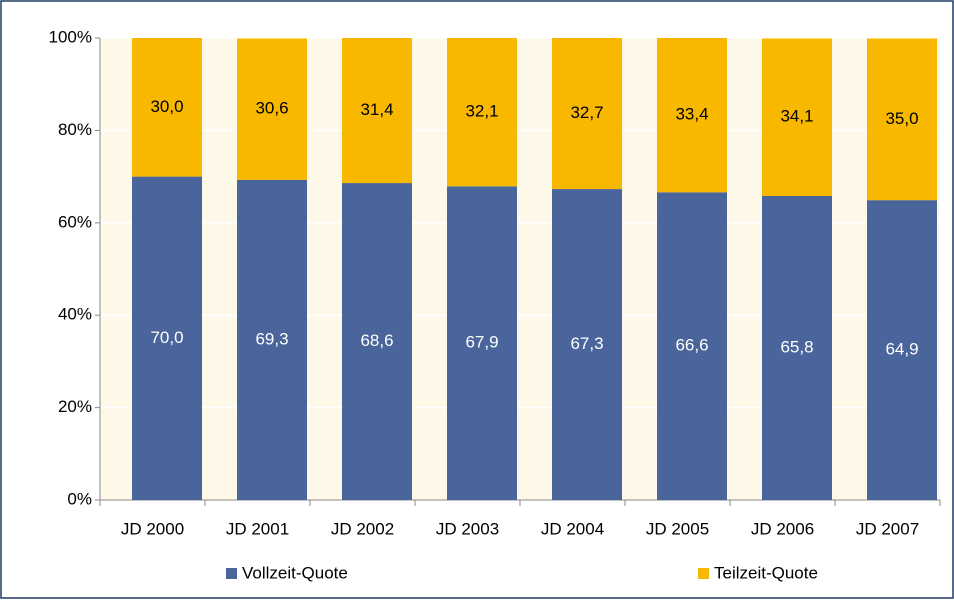  Describe the element at coordinates (887, 528) in the screenshot. I see `x-tick-label: JD 2007` at that location.